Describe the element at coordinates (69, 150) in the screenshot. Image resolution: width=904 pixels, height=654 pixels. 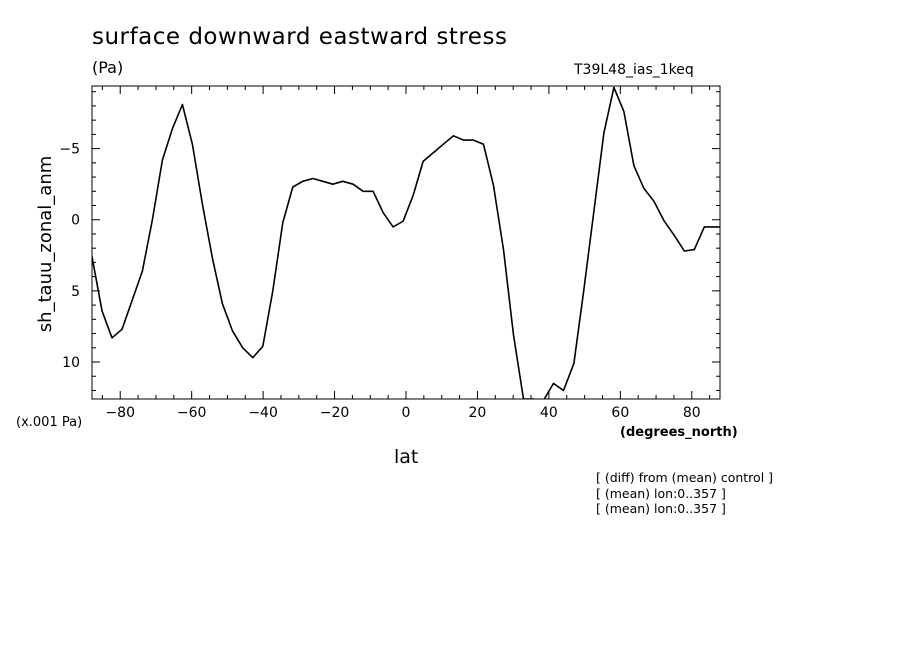
I see `y-tick-label: −5` at that location.